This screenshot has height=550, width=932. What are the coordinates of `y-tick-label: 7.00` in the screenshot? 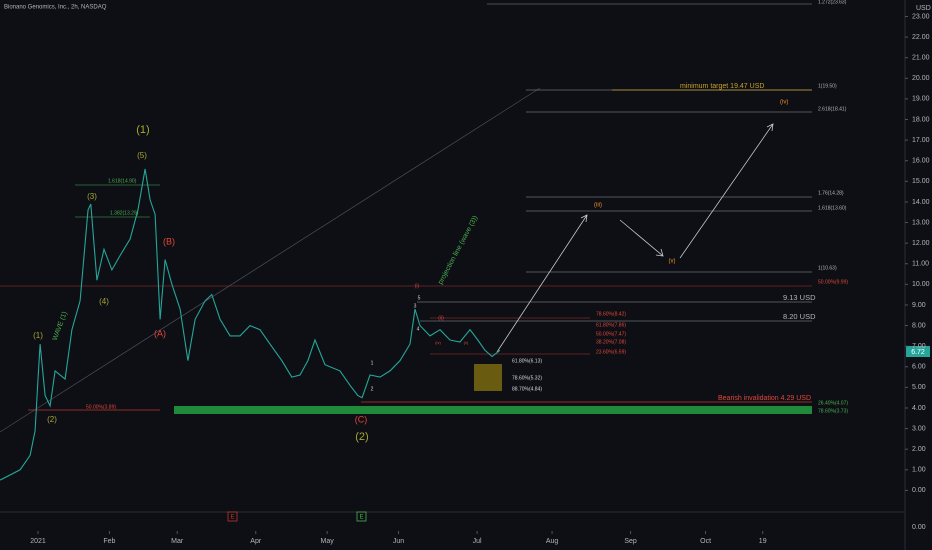 It's located at (919, 346).